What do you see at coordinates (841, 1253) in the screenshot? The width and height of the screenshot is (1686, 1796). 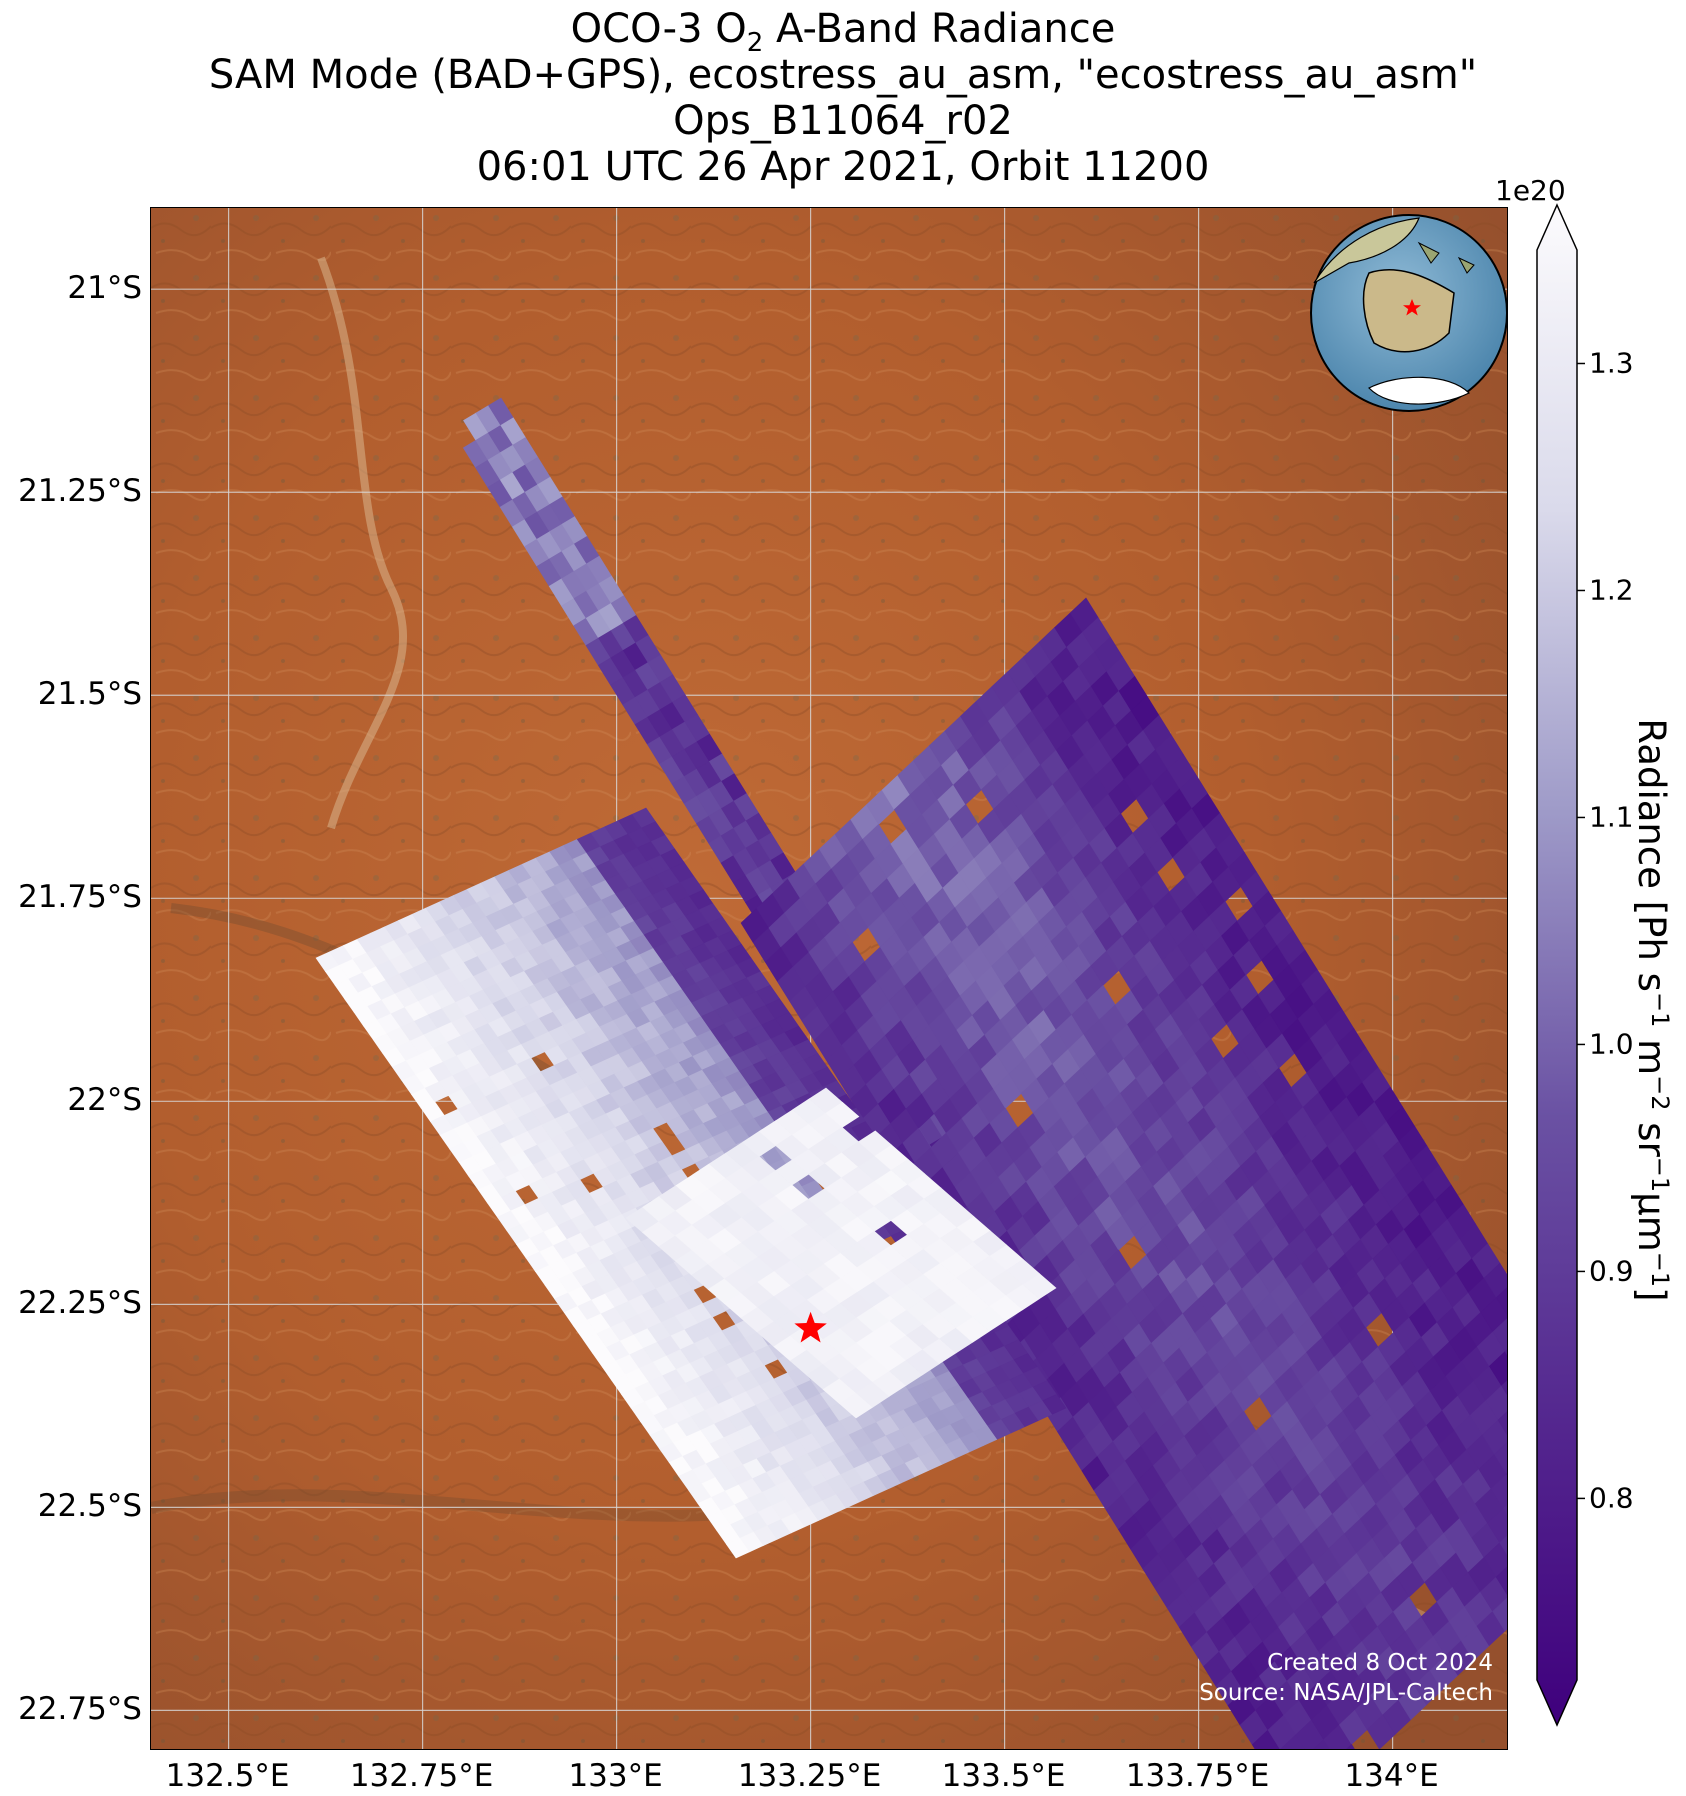 I see `radiance-swath` at bounding box center [841, 1253].